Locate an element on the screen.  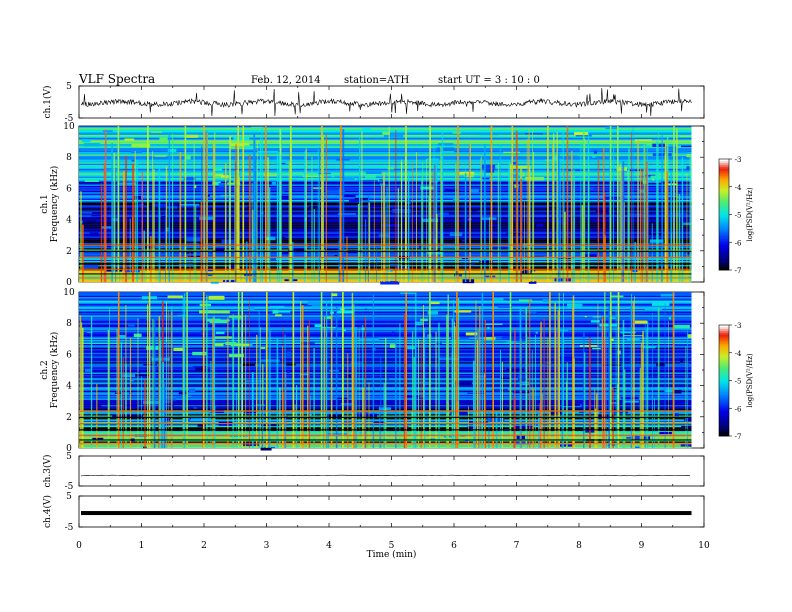
x-tick-label: 5 is located at coordinates (392, 546).